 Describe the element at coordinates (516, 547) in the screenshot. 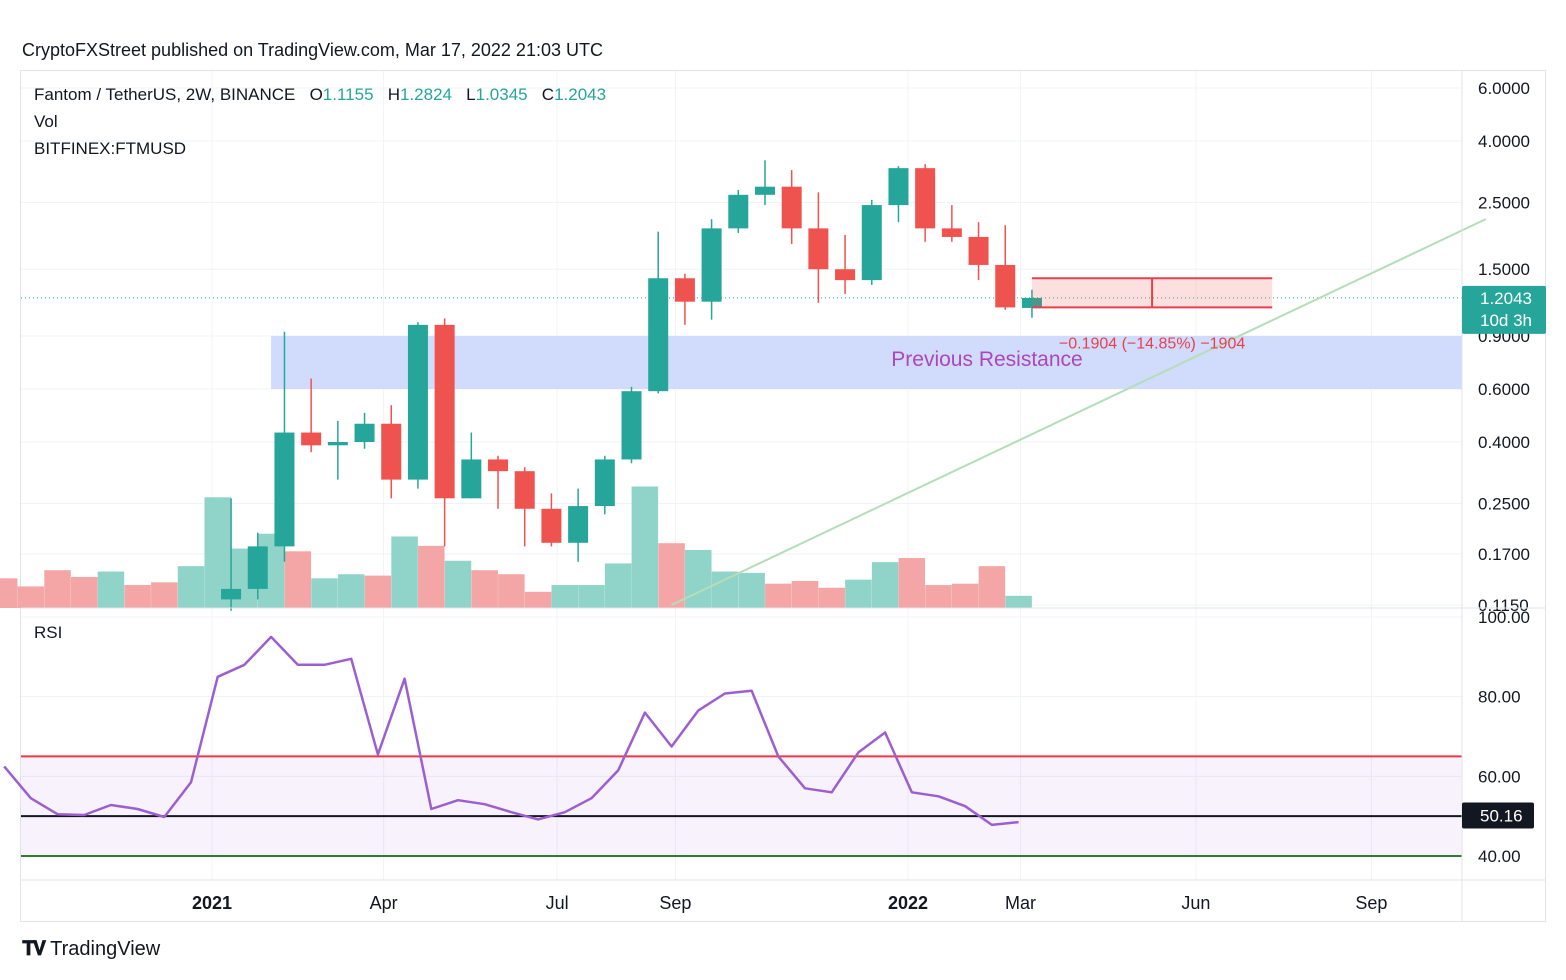

I see `volume-bars` at that location.